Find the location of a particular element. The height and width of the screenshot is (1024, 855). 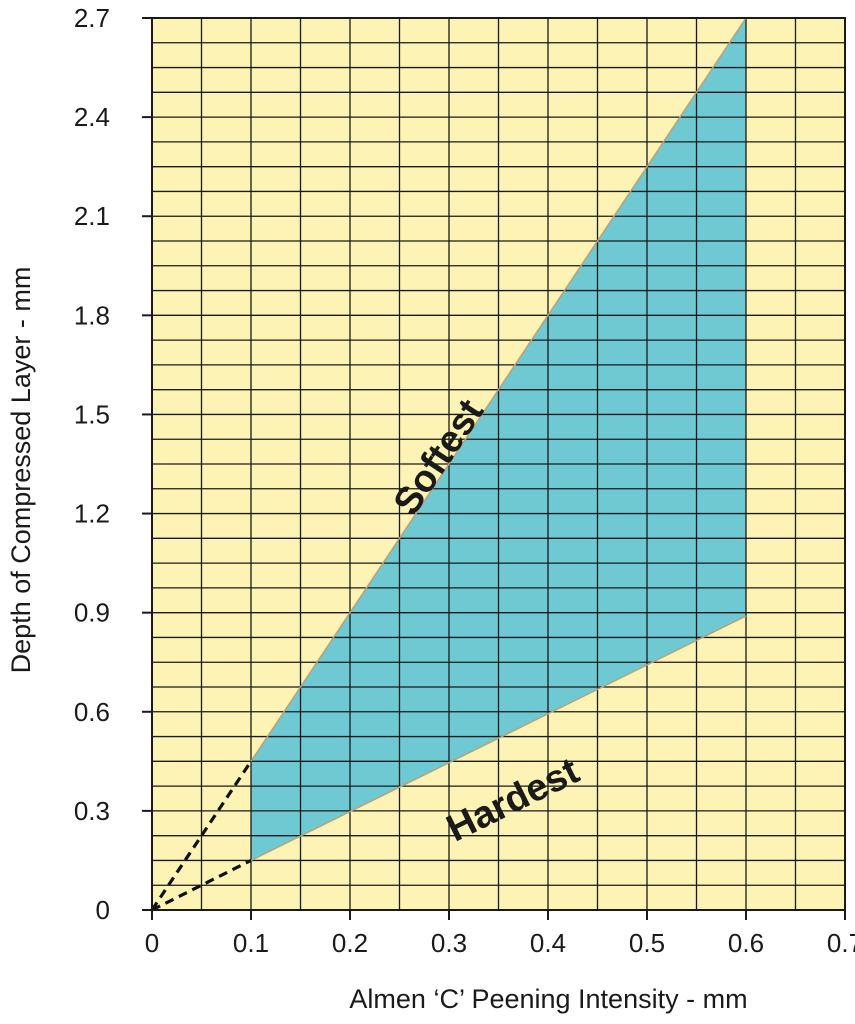

x-tick-label: 0.7 is located at coordinates (841, 943).